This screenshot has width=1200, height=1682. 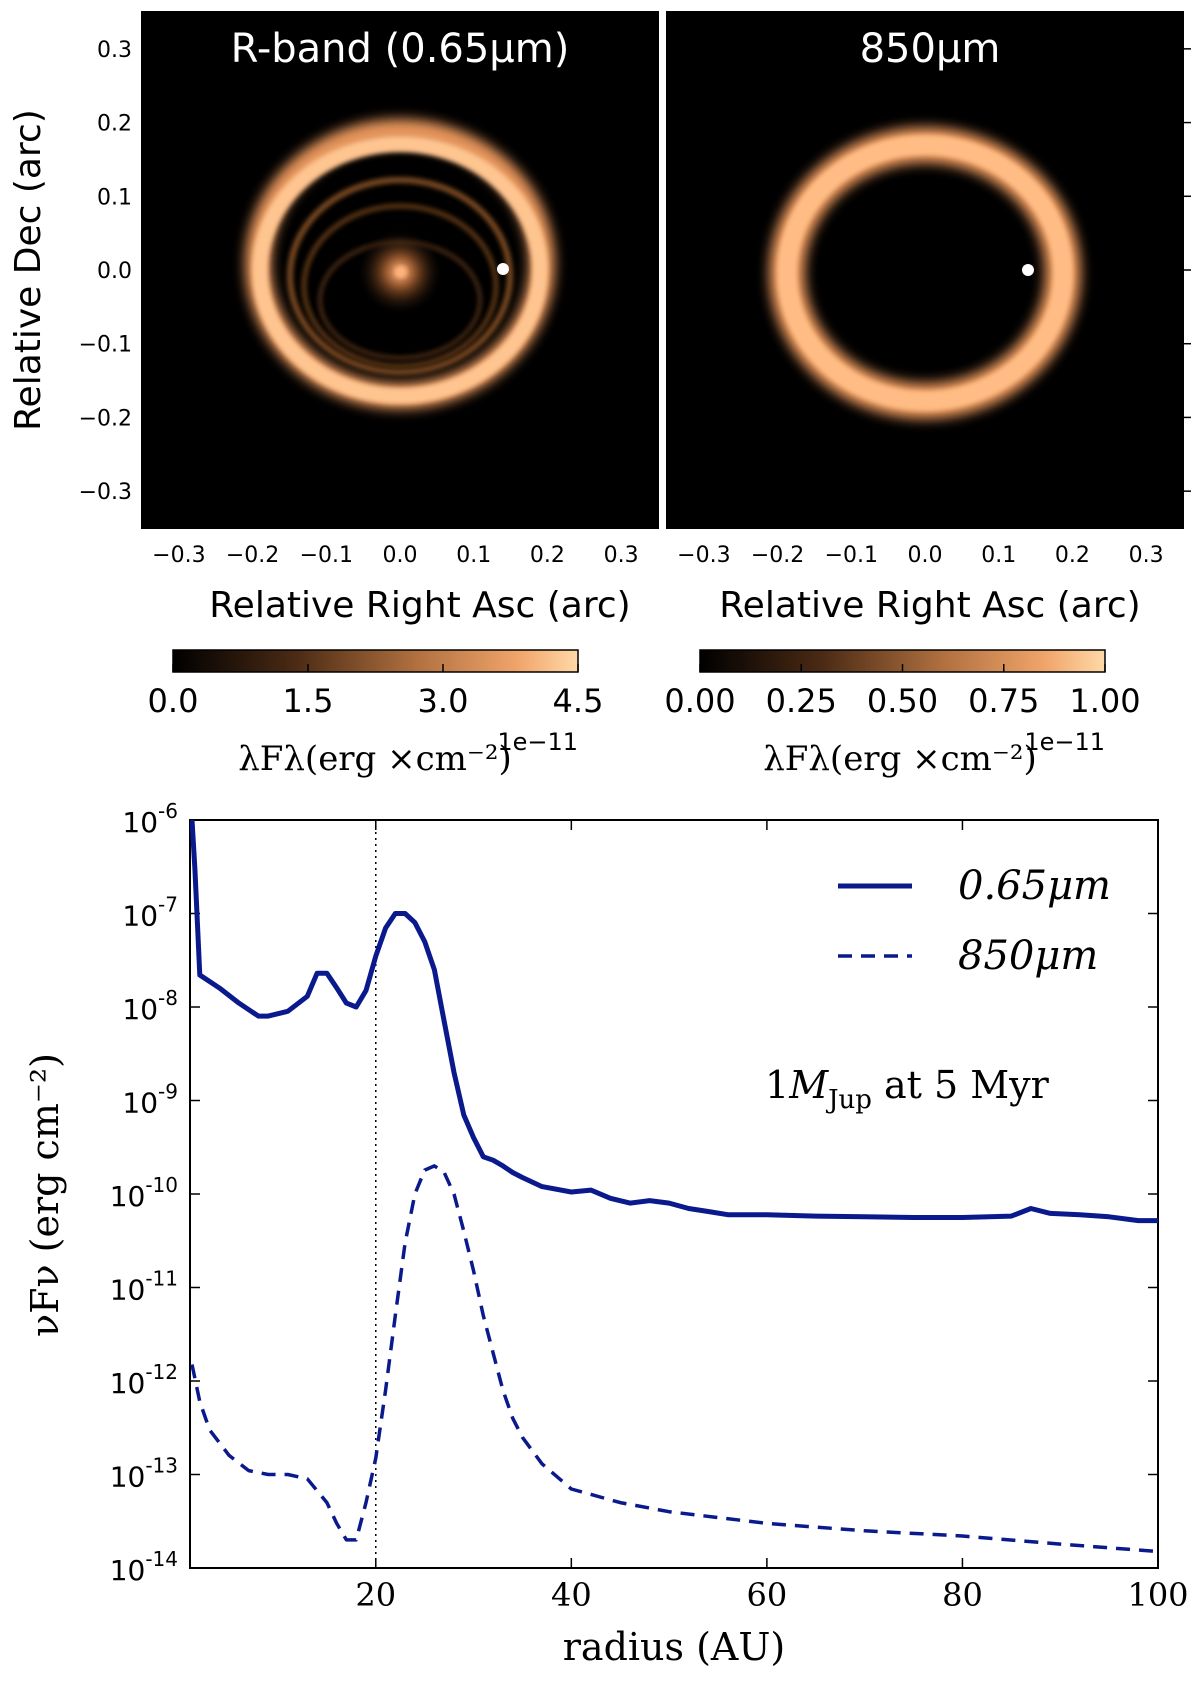 I want to click on profile-xtick-label: 80, so click(x=962, y=1595).